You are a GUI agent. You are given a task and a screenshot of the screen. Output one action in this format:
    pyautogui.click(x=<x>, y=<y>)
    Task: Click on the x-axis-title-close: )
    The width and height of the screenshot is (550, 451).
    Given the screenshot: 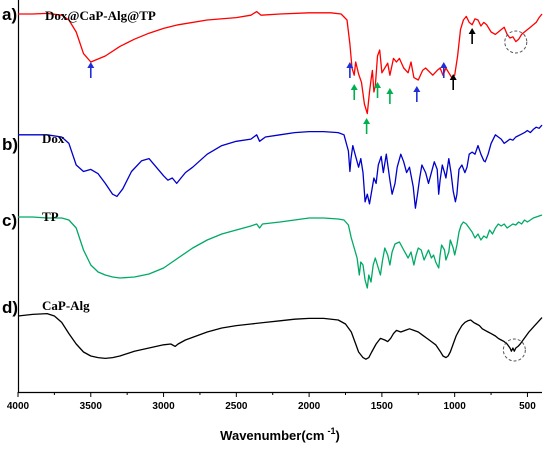 What is the action you would take?
    pyautogui.click(x=337, y=435)
    